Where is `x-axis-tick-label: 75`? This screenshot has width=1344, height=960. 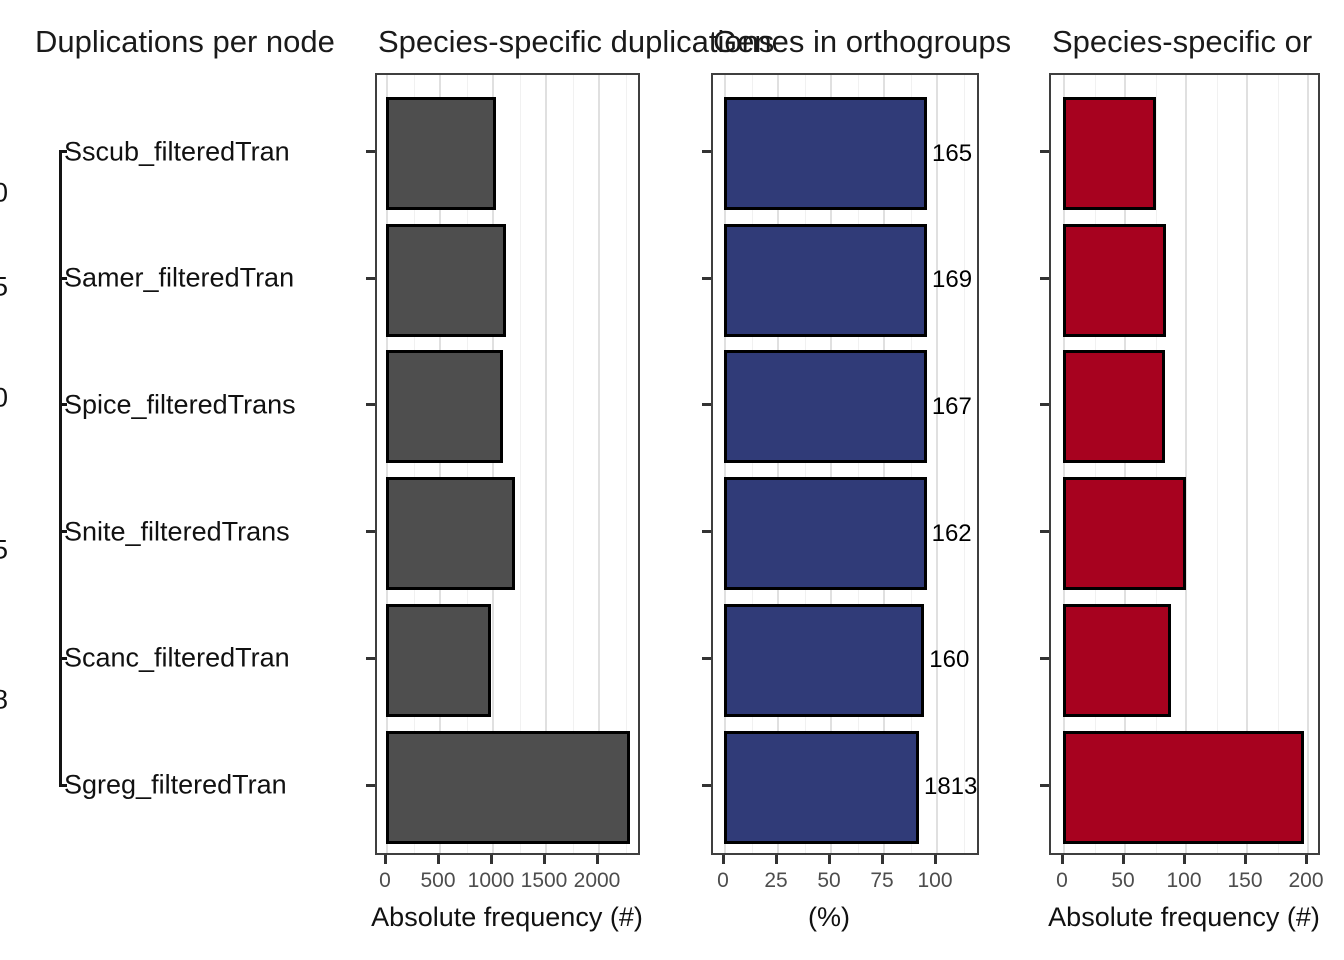
x-axis-tick-label: 75 is located at coordinates (882, 880).